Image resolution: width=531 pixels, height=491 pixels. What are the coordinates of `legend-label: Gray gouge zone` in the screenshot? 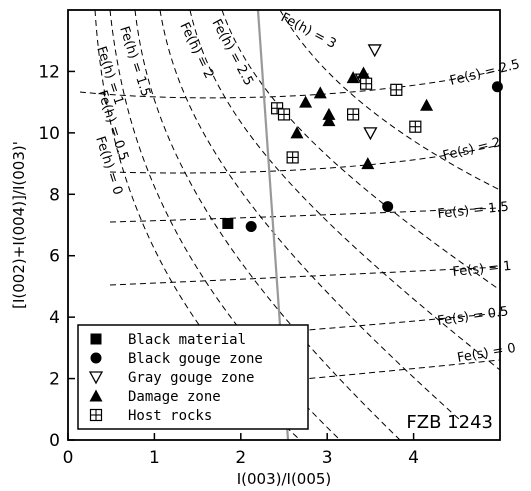 It's located at (191, 378).